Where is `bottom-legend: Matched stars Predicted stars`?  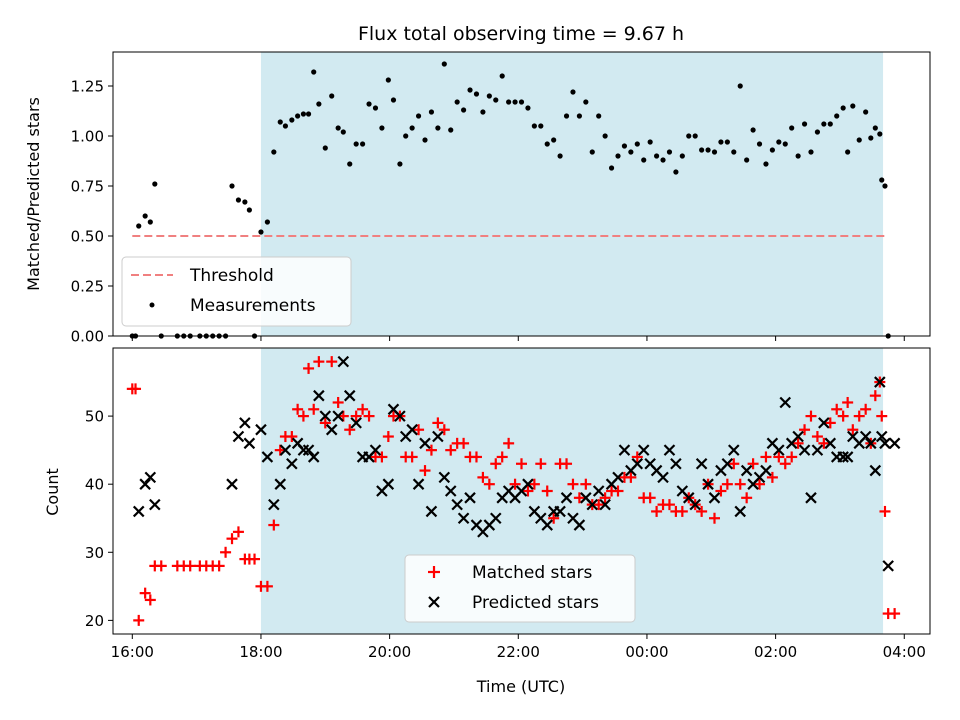
bottom-legend: Matched stars Predicted stars is located at coordinates (520, 588).